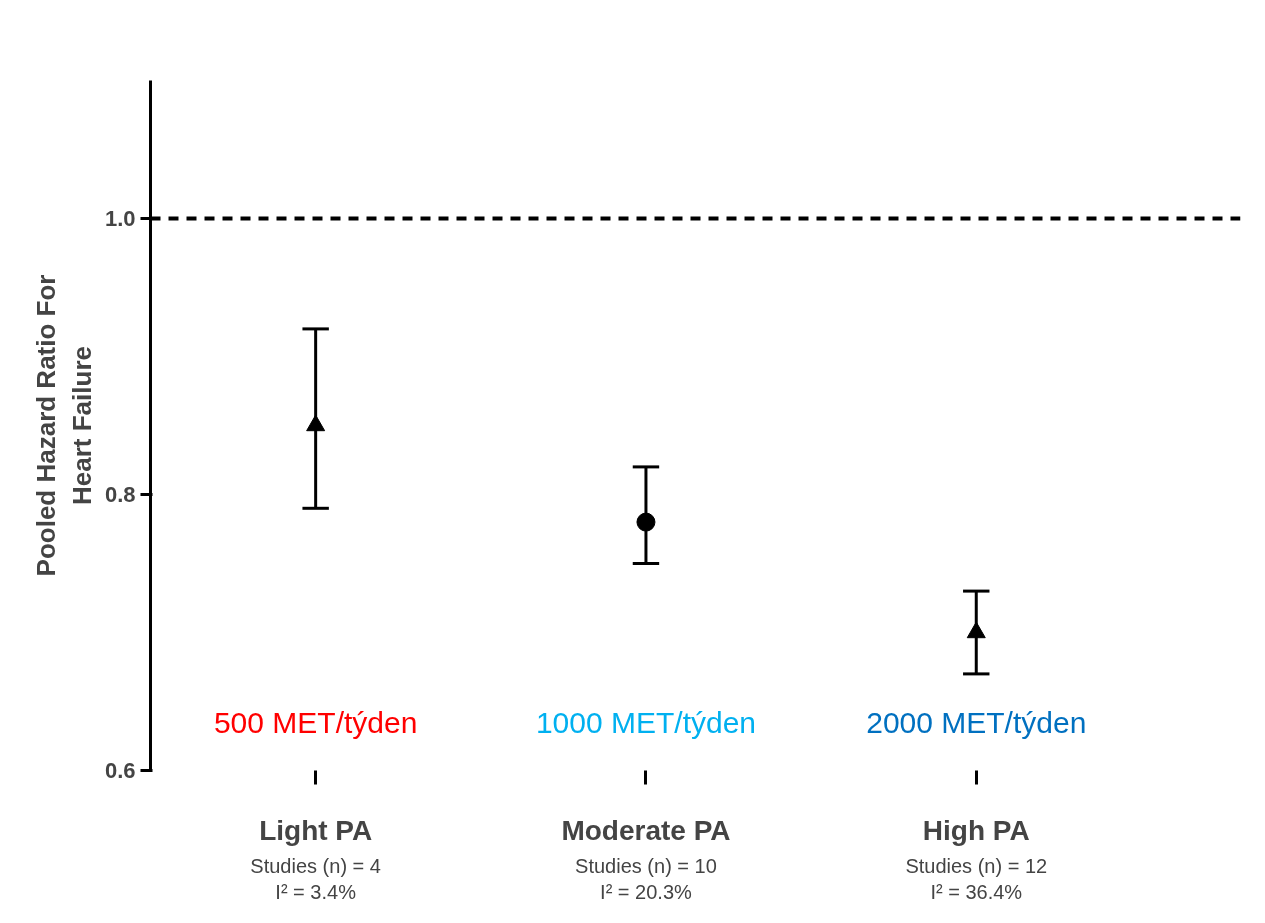 The width and height of the screenshot is (1265, 923). Describe the element at coordinates (120, 218) in the screenshot. I see `y-tick-label: 1.0` at that location.